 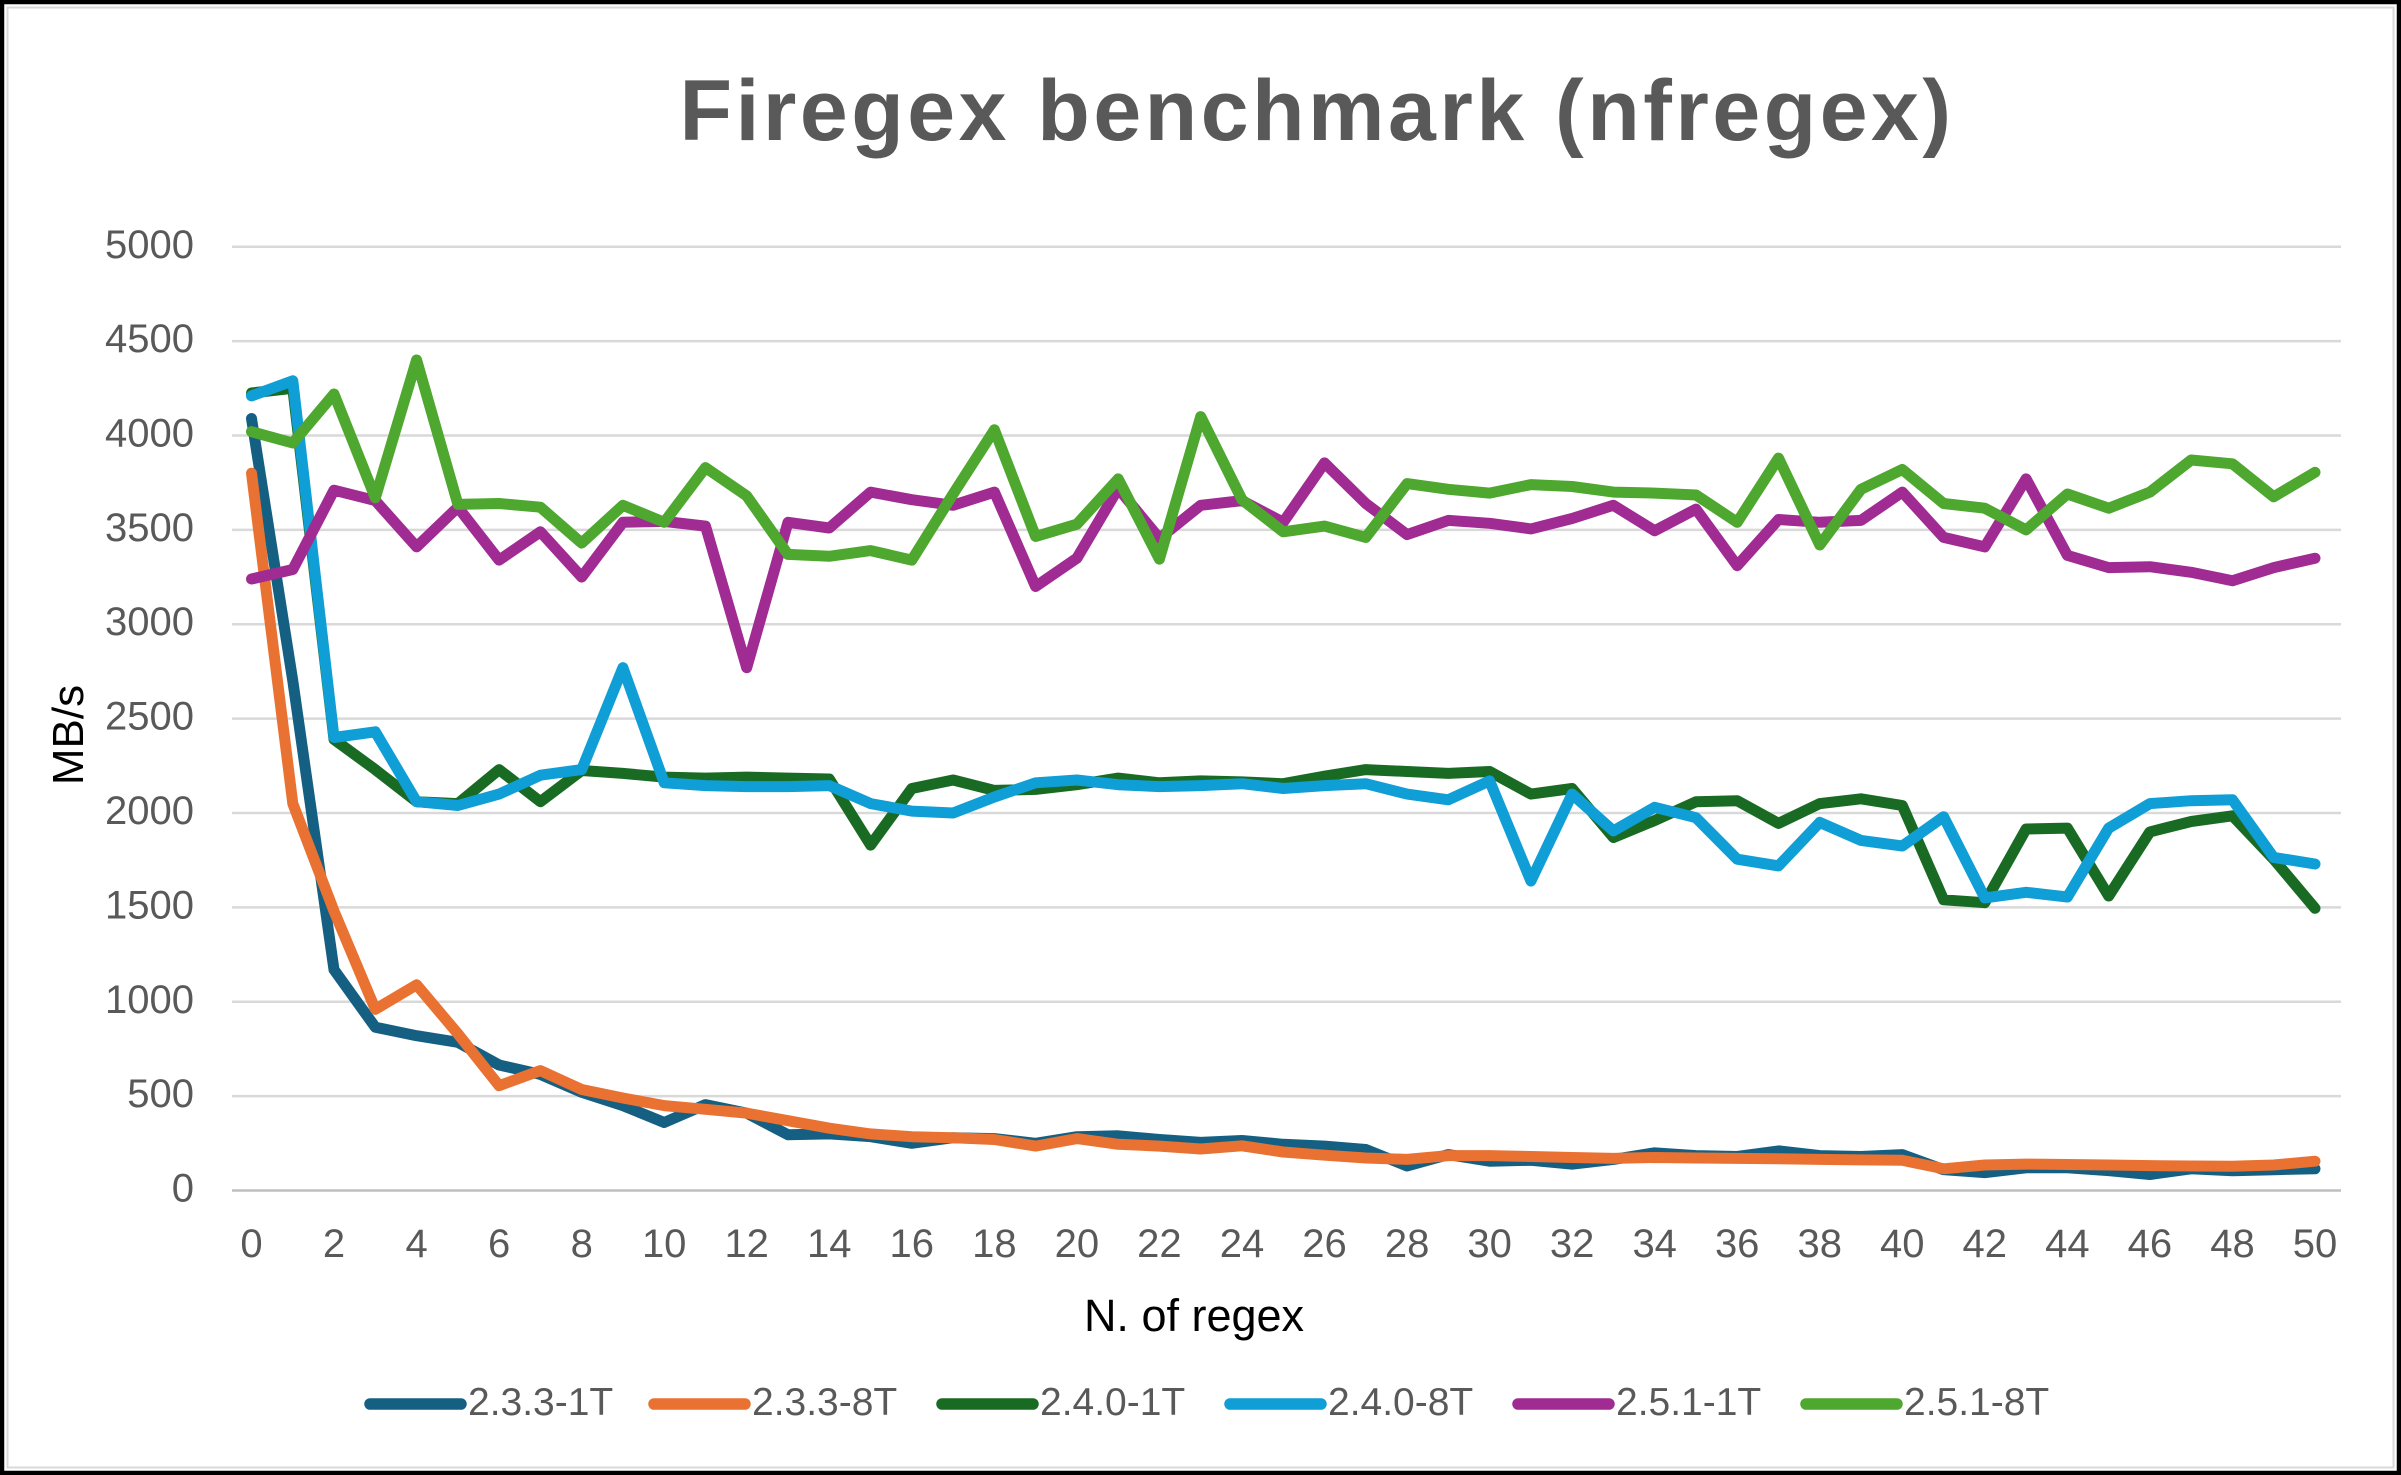 I want to click on svg-text: 4500, so click(x=149, y=339).